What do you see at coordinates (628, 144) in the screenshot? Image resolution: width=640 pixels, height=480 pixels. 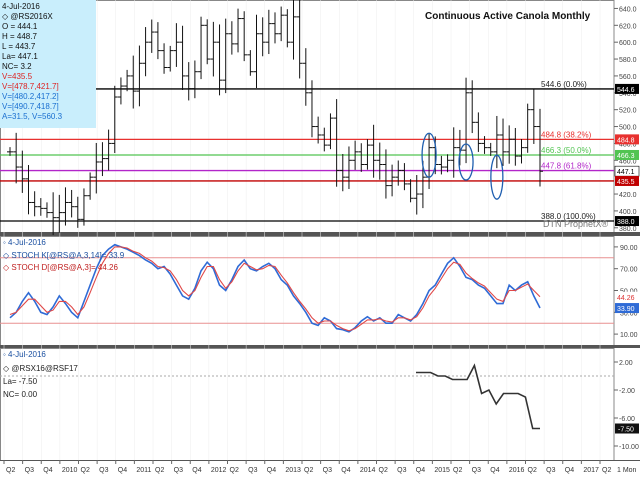 I see `y-tick-label: 480.0` at bounding box center [628, 144].